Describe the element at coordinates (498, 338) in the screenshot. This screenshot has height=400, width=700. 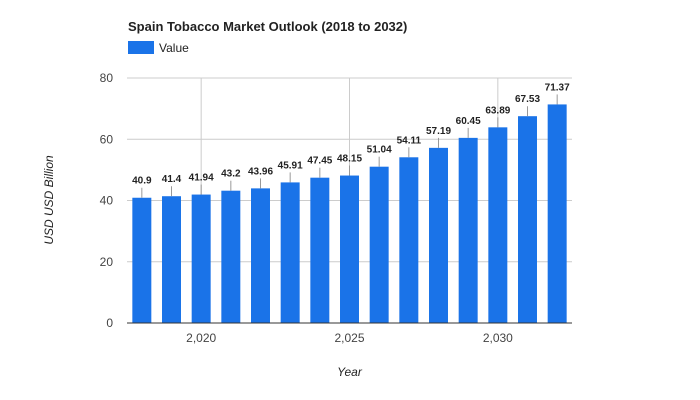
I see `x-tick-label: 2,030` at that location.